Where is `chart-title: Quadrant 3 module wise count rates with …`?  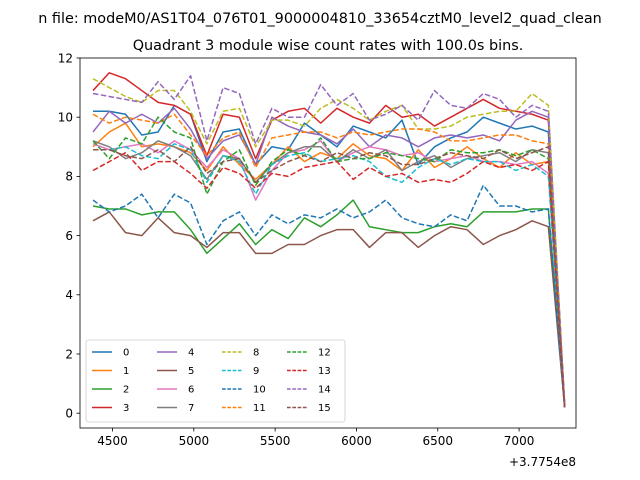
chart-title: Quadrant 3 module wise count rates with … is located at coordinates (328, 46).